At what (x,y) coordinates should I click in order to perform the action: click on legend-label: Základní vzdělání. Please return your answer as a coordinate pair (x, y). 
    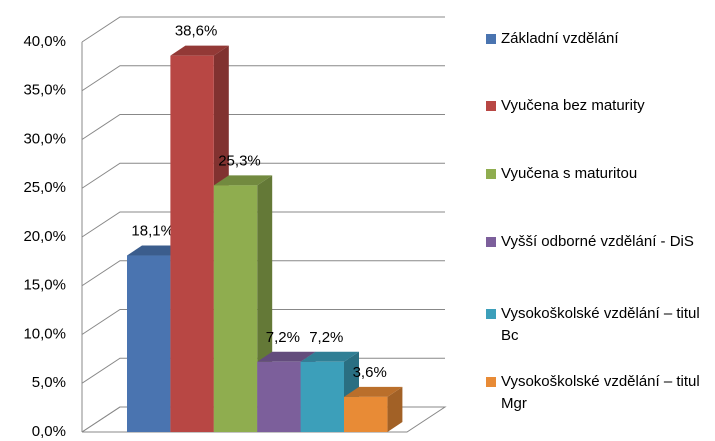
    Looking at the image, I should click on (560, 38).